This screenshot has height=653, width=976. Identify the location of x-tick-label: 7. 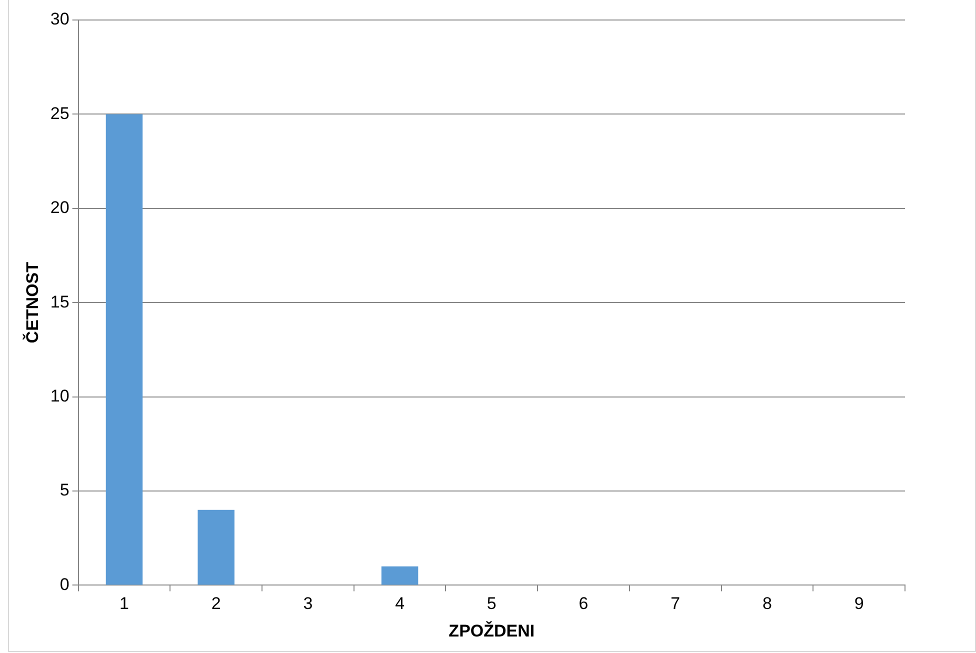
(675, 604).